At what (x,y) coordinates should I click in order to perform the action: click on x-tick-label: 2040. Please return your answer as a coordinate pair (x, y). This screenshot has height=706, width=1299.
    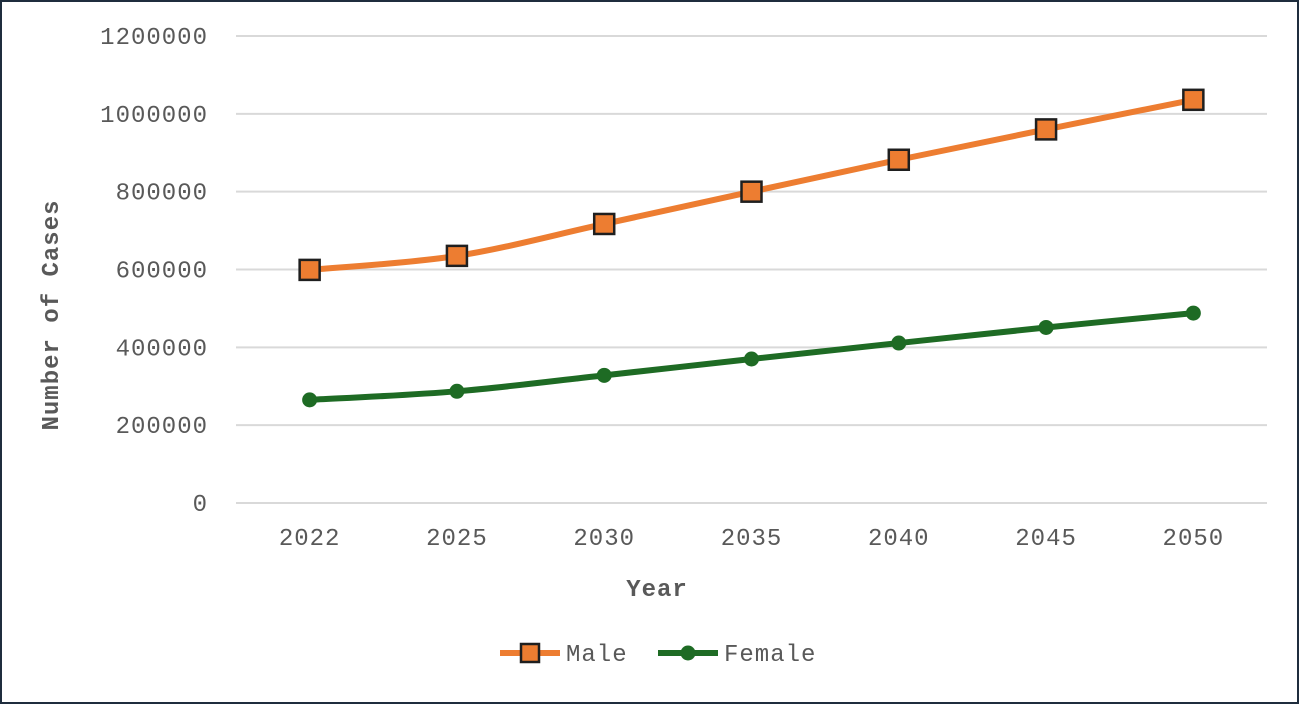
    Looking at the image, I should click on (899, 539).